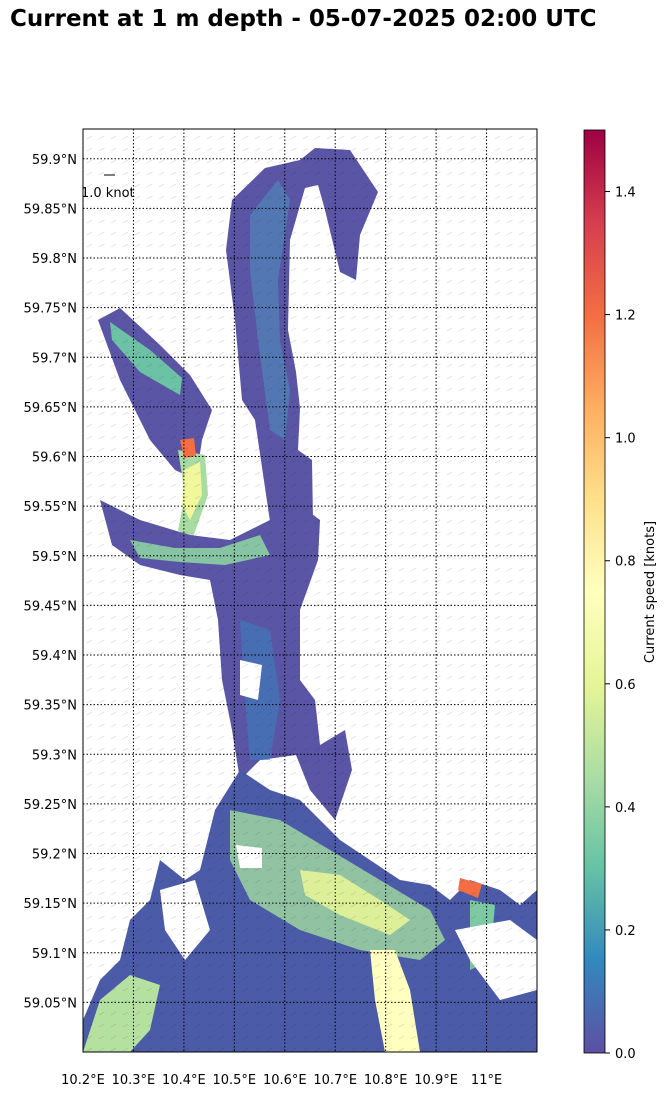 This screenshot has width=666, height=1096. Describe the element at coordinates (54, 656) in the screenshot. I see `y-tick-label: 59.4°N` at that location.